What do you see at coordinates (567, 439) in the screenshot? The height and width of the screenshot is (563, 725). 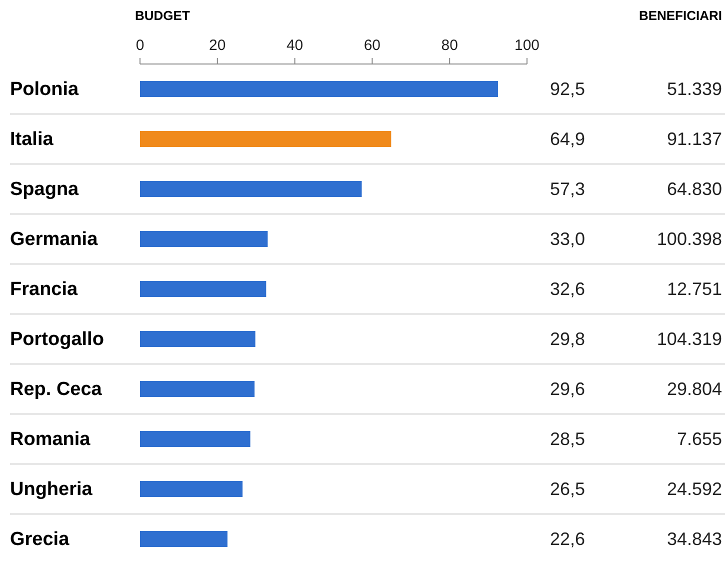 I see `data-label: 28,5` at bounding box center [567, 439].